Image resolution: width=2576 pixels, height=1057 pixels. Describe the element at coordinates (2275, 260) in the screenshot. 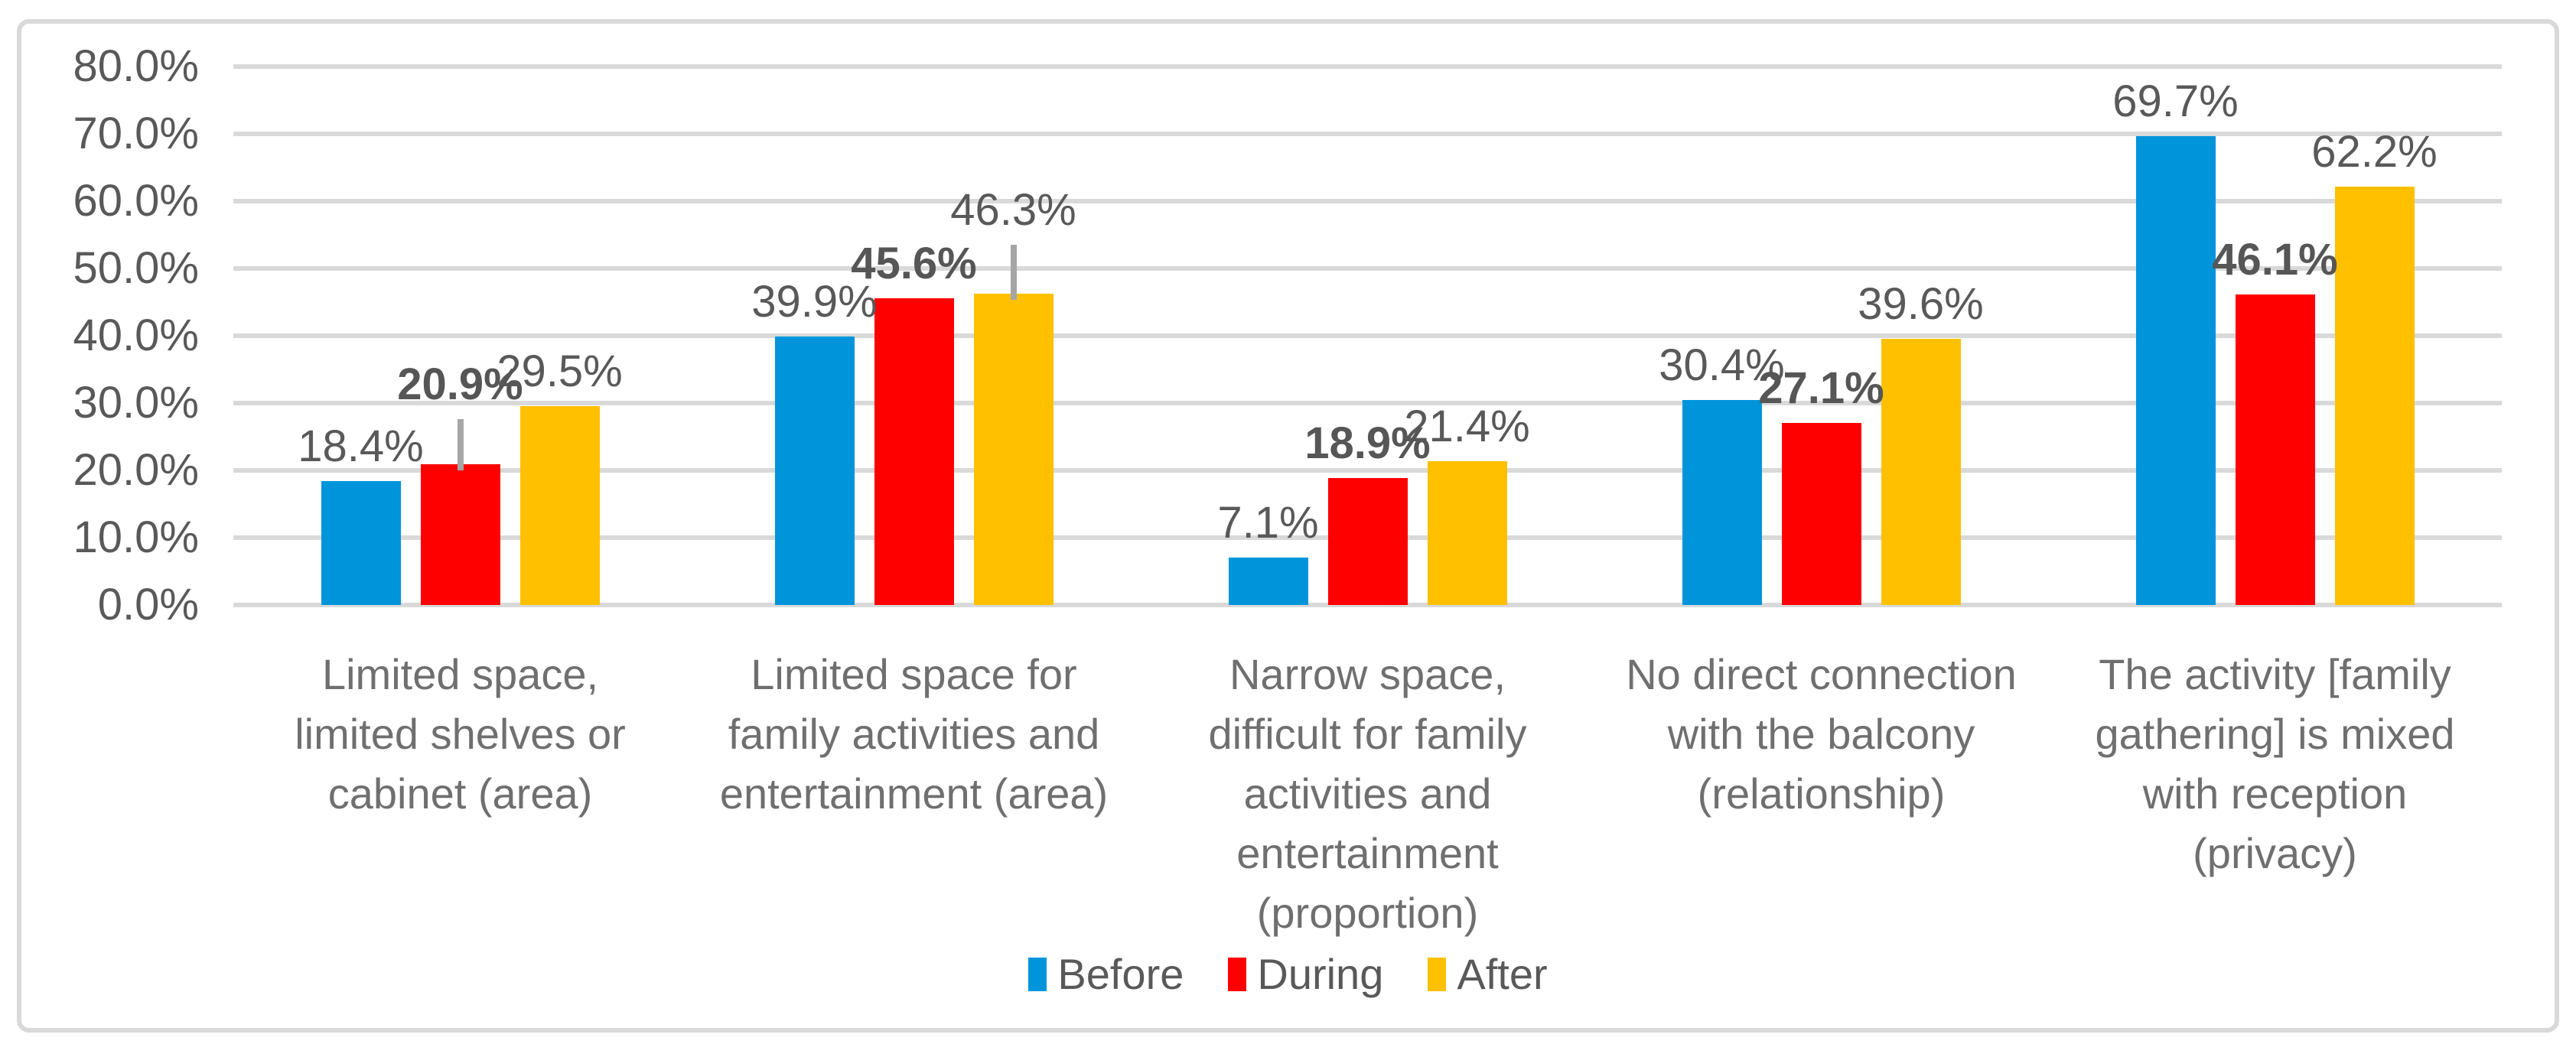

I see `data-label-during-4: 46.1%` at that location.